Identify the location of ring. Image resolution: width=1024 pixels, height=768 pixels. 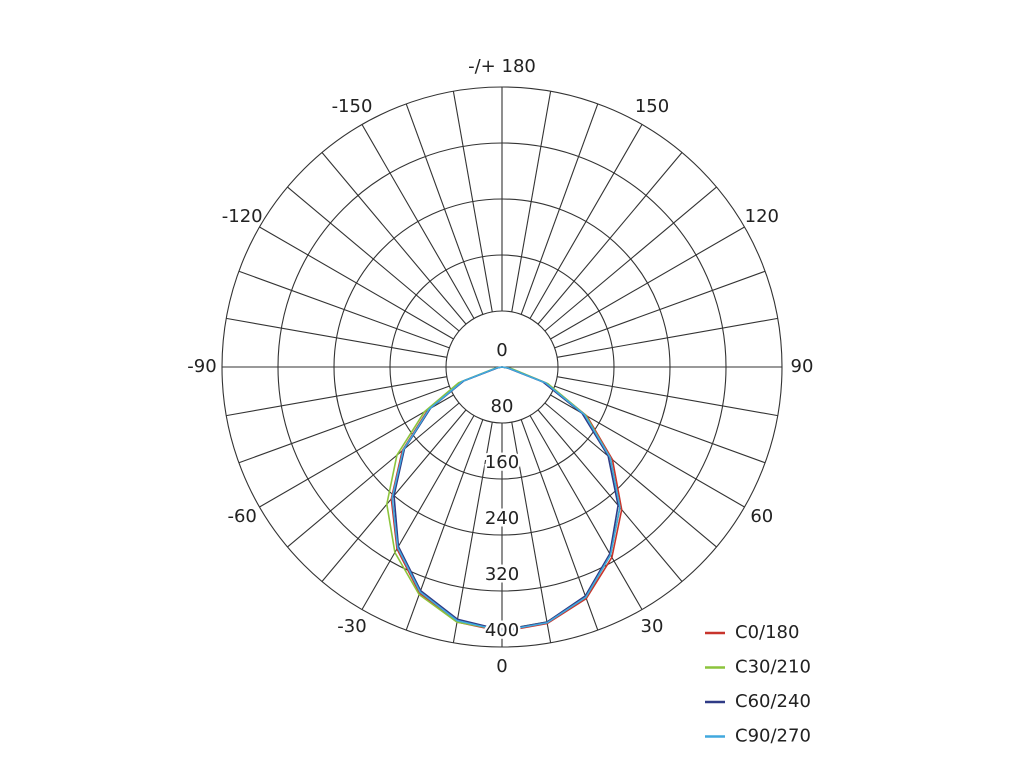
(502, 367).